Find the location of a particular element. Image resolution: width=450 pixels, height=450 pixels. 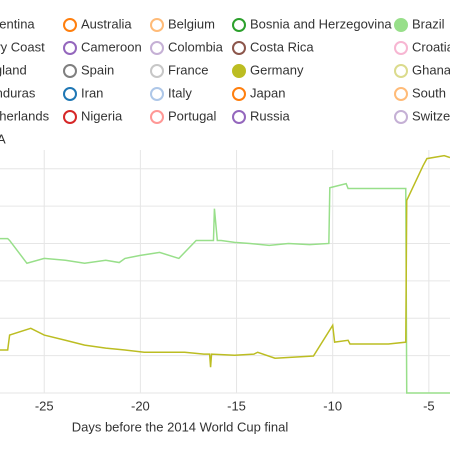

legend-item: Germany is located at coordinates (268, 70).